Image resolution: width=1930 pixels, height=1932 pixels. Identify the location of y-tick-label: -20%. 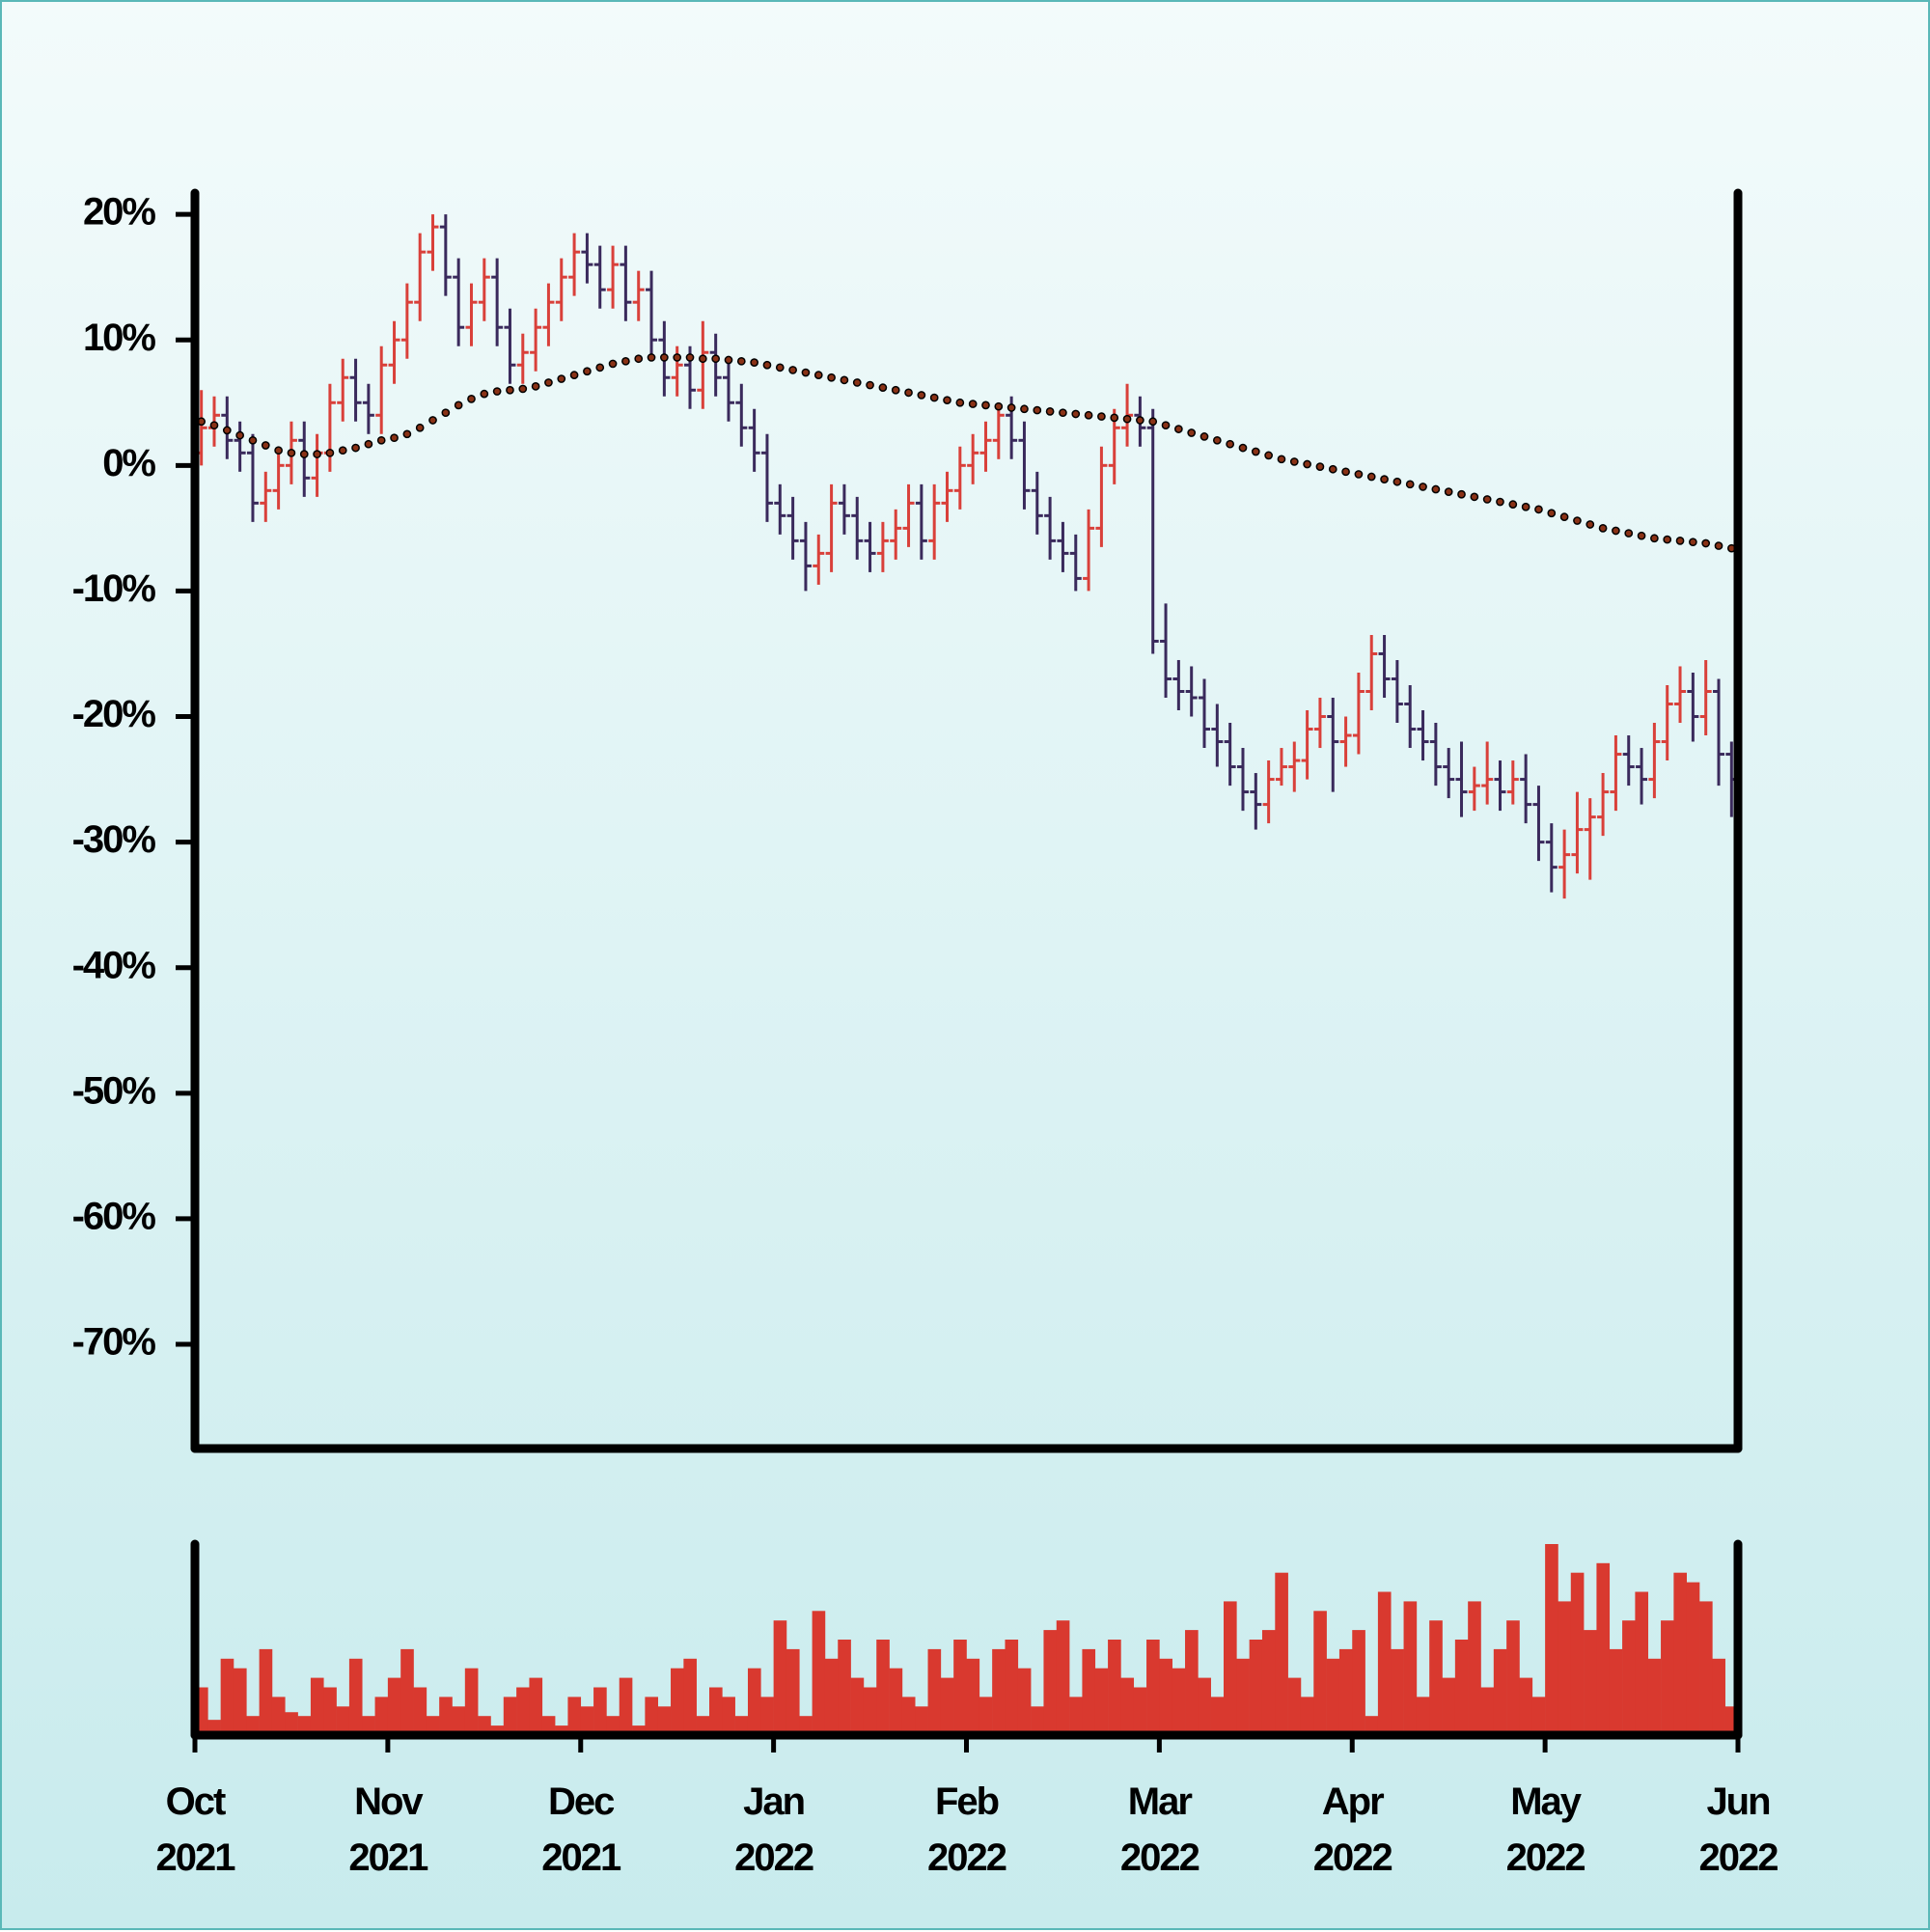
(114, 714).